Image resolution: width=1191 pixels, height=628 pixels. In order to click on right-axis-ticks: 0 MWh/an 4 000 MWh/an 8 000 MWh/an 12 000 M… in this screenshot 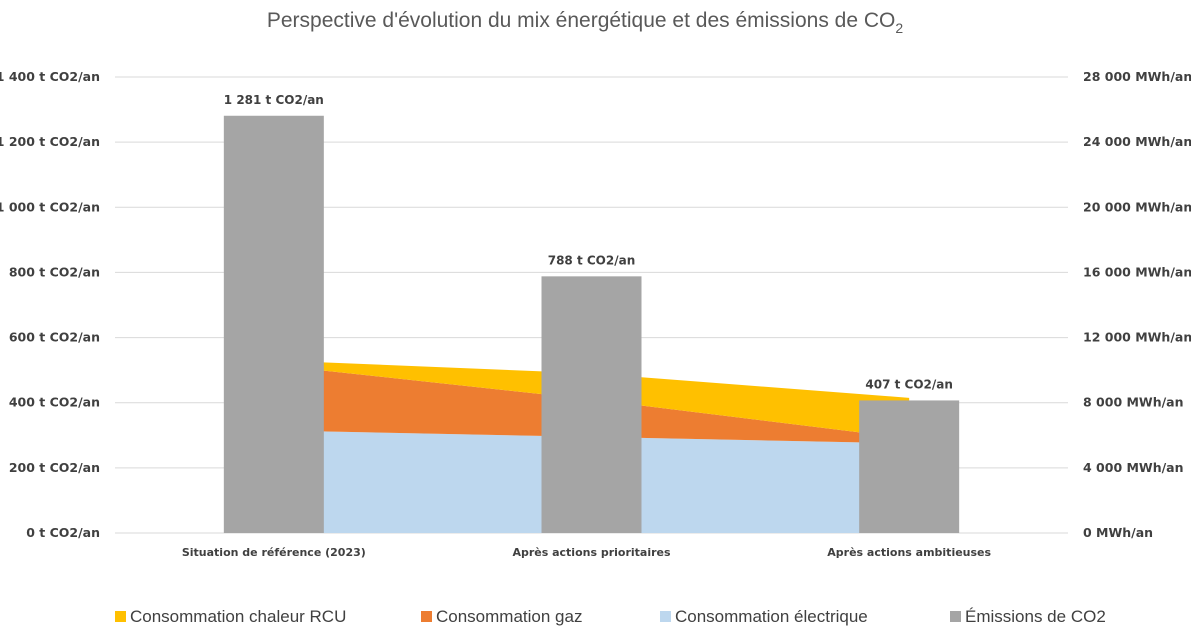, I will do `click(1137, 304)`.